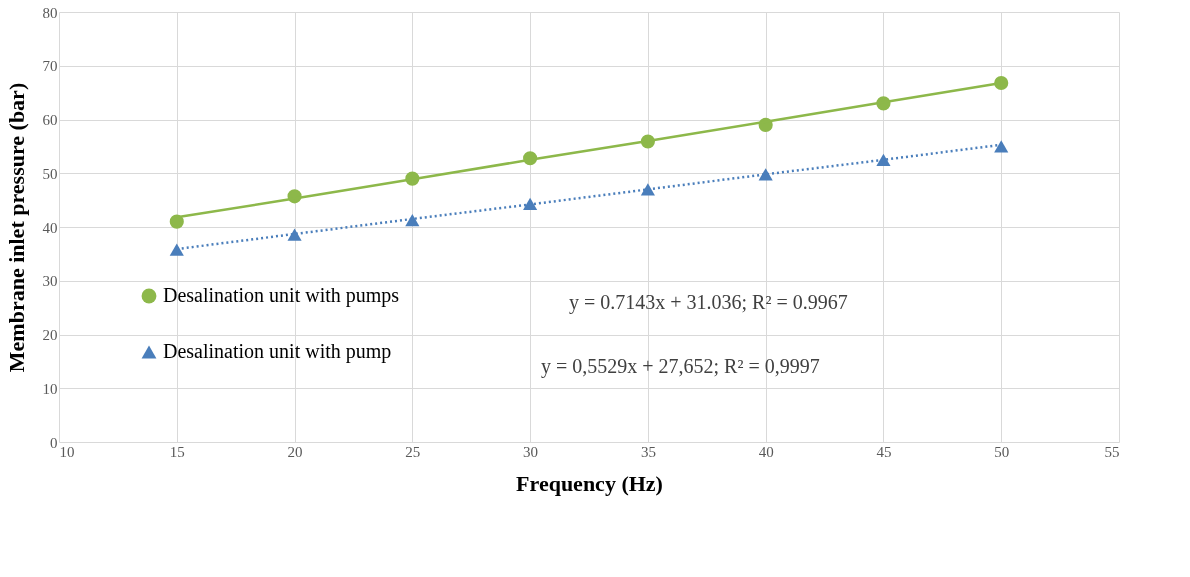  What do you see at coordinates (1002, 451) in the screenshot?
I see `x-tick-label: 50` at bounding box center [1002, 451].